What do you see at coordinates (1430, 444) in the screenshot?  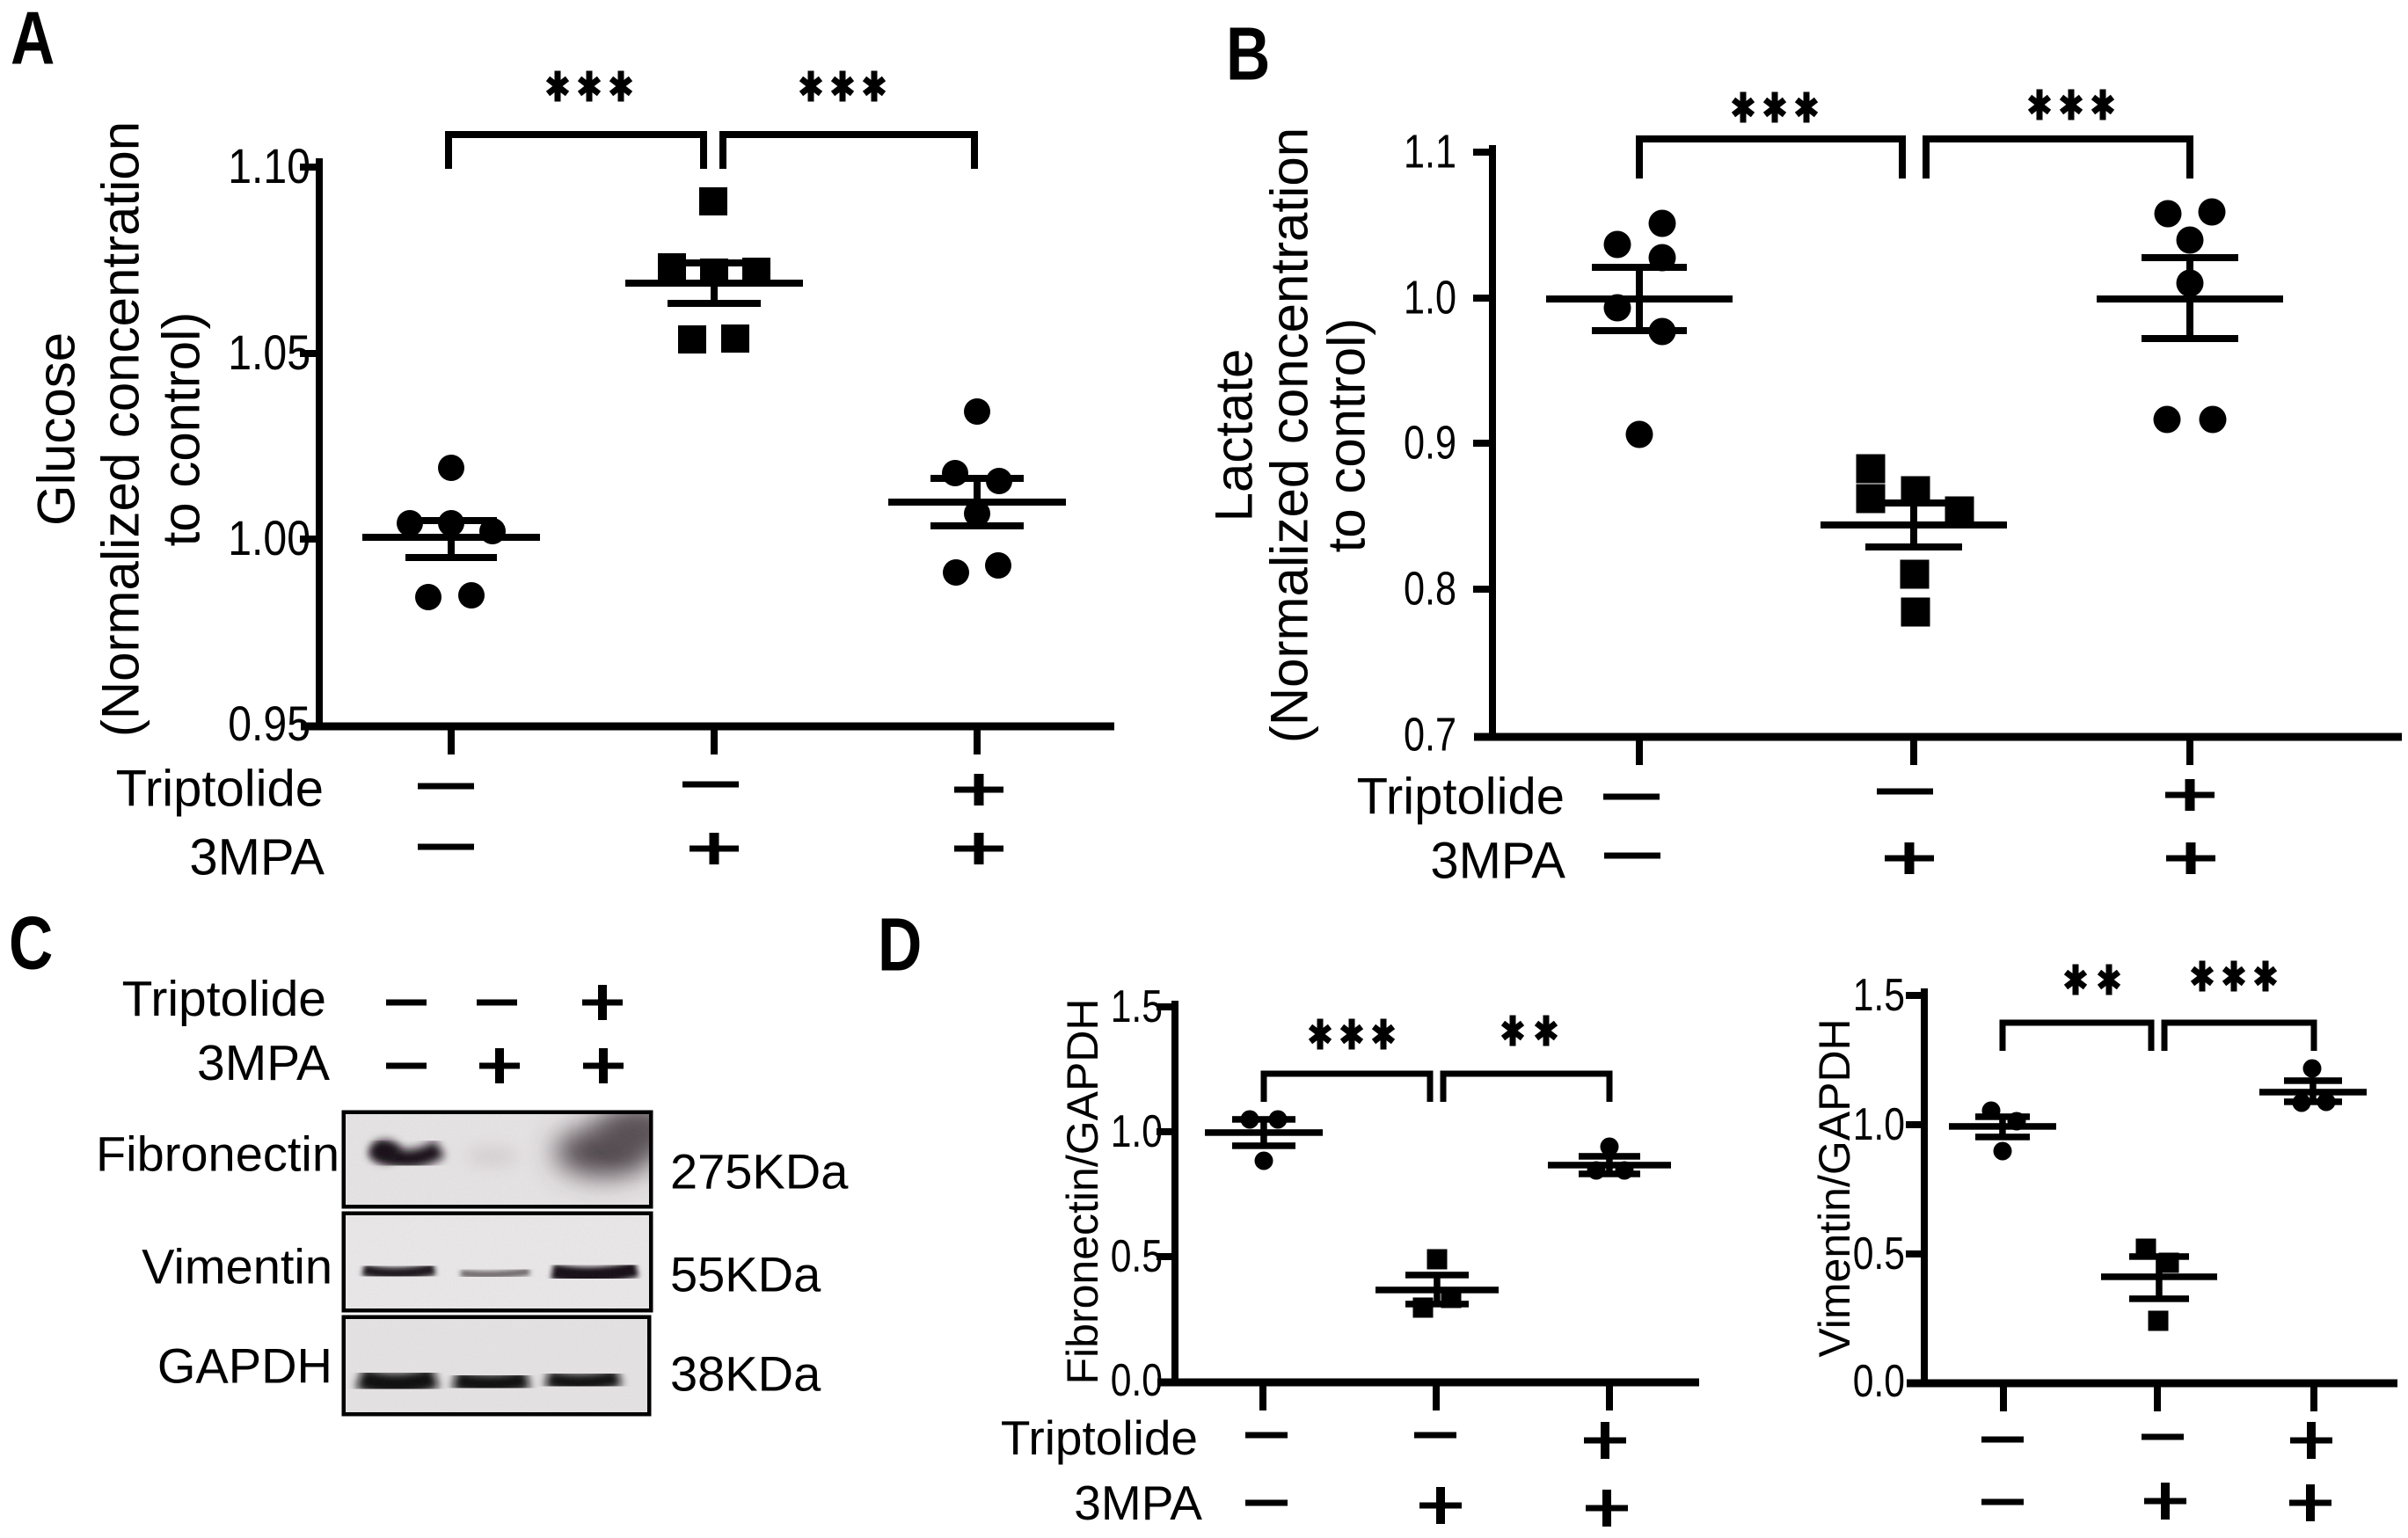 I see `svg-text: 0.9` at bounding box center [1430, 444].